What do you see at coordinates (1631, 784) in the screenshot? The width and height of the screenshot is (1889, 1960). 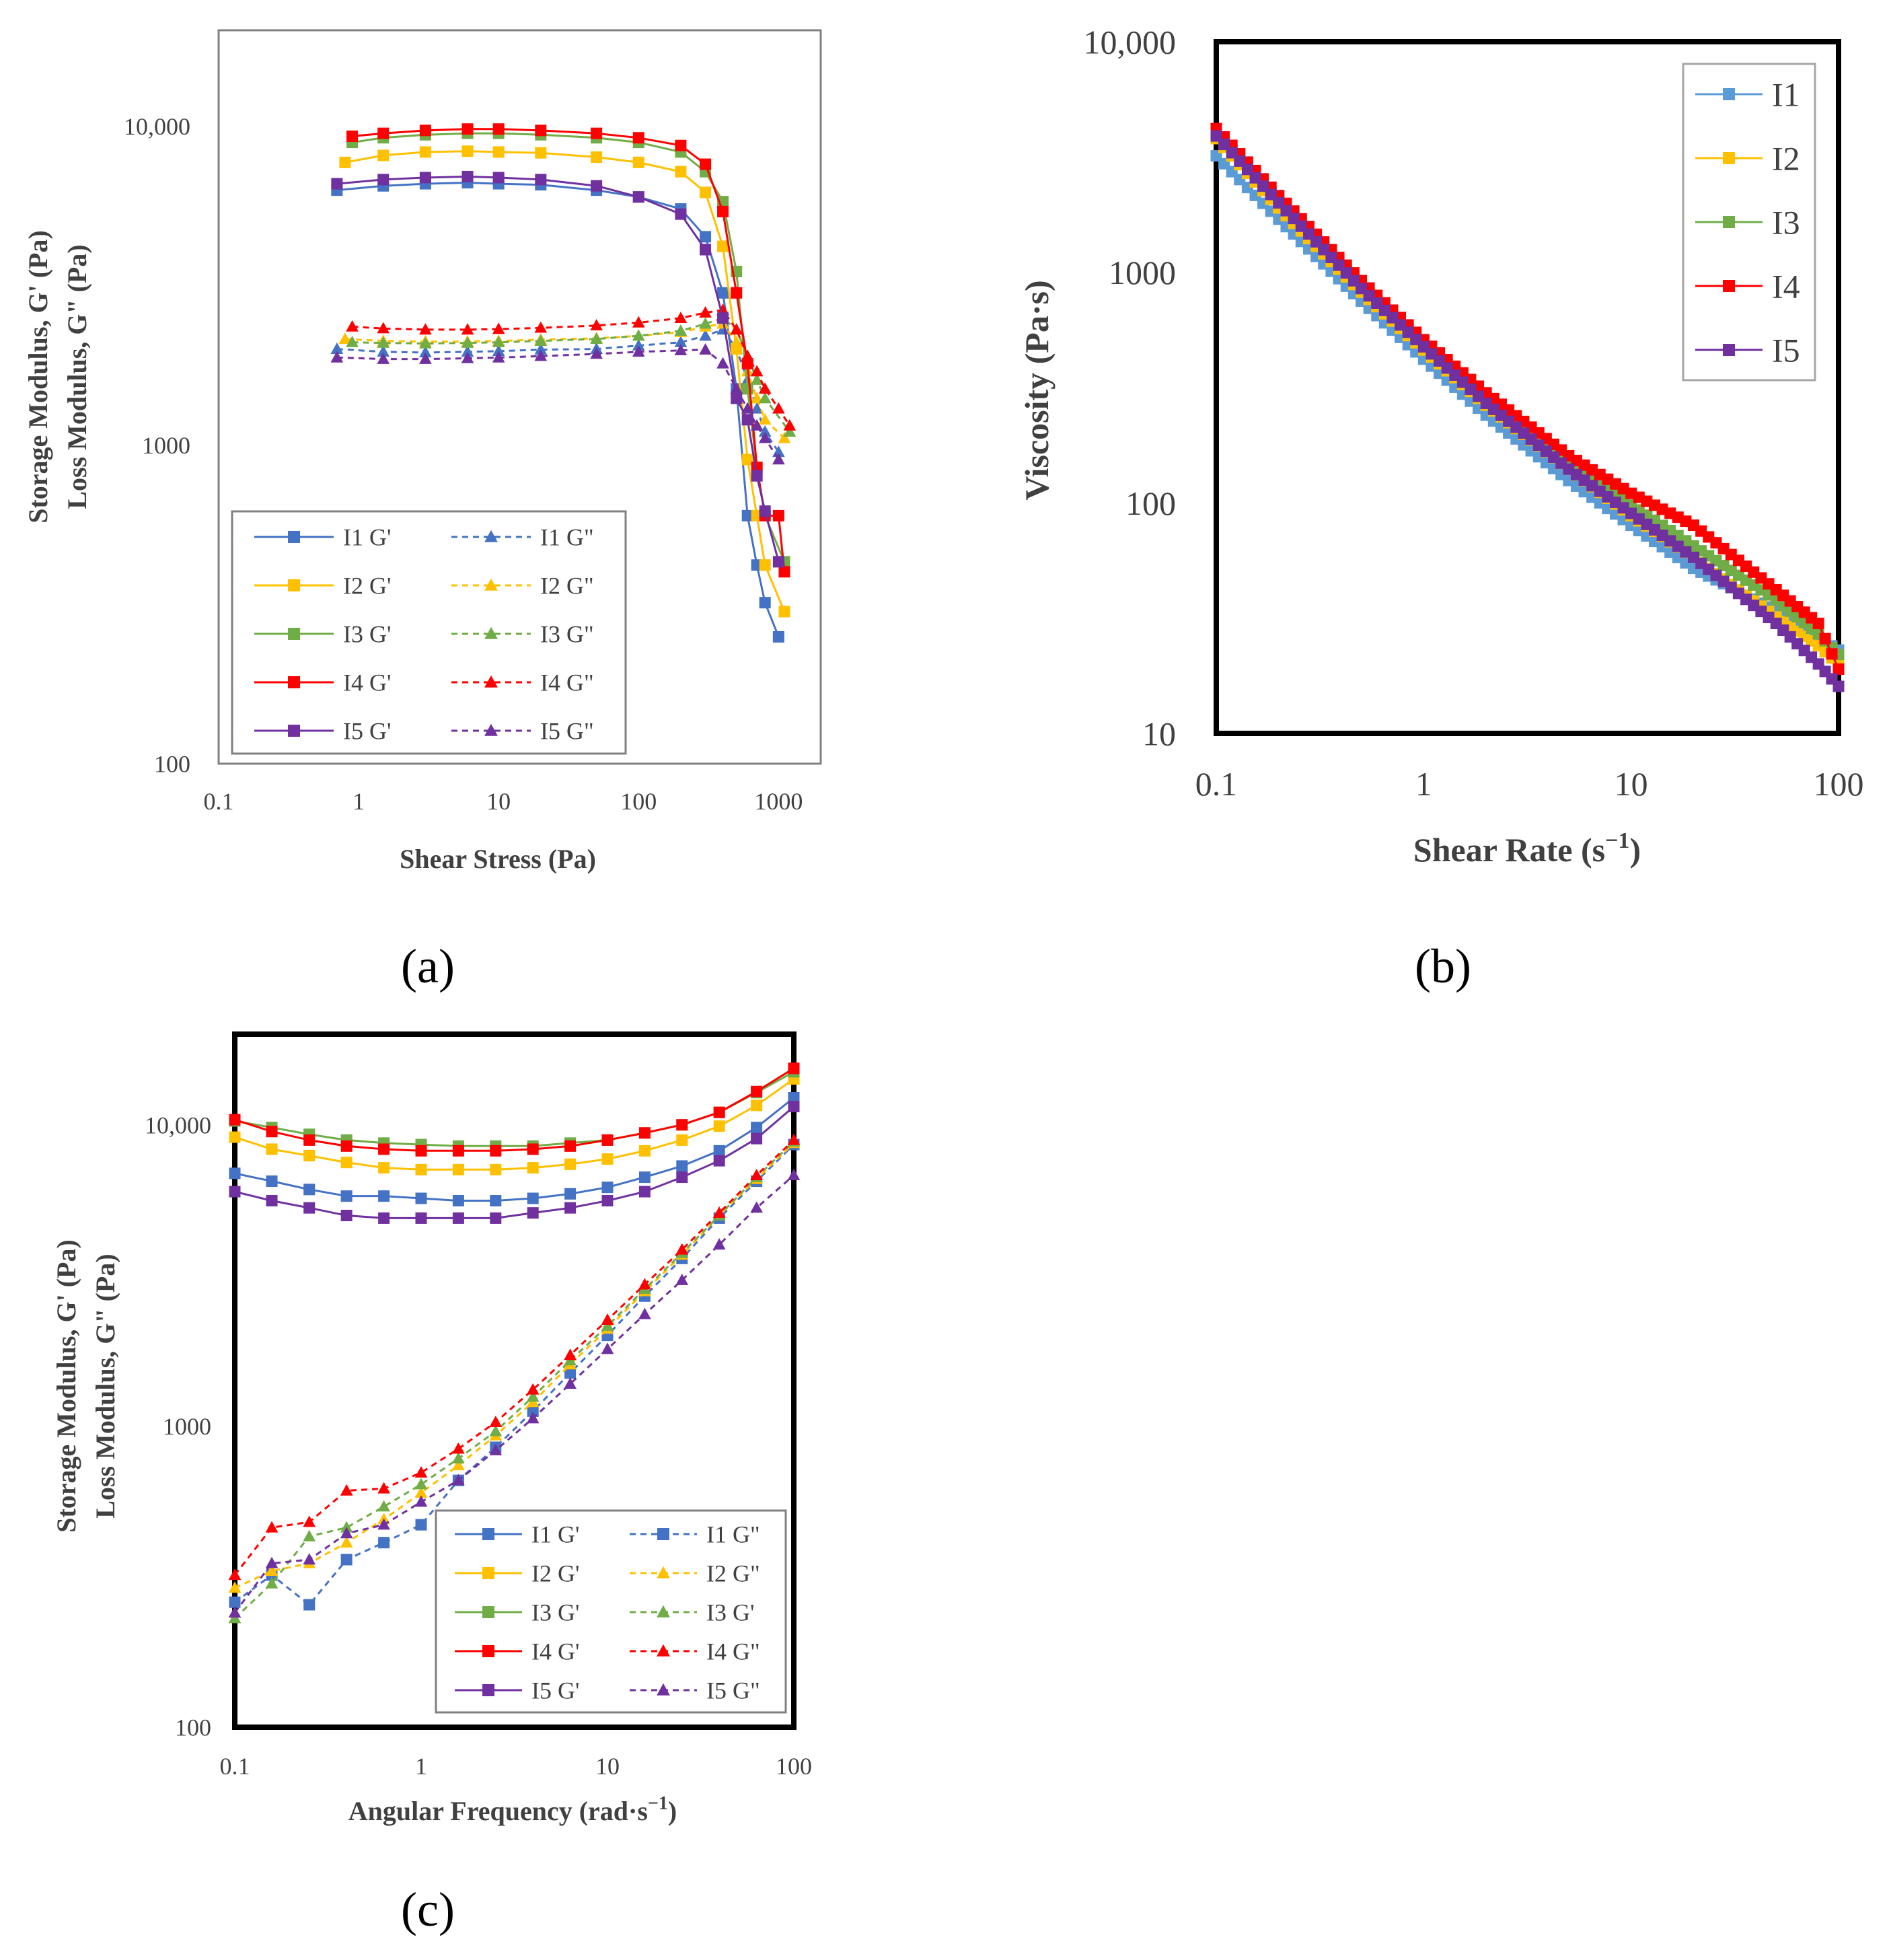 I see `chart-b-x-tick-label-2: 10` at bounding box center [1631, 784].